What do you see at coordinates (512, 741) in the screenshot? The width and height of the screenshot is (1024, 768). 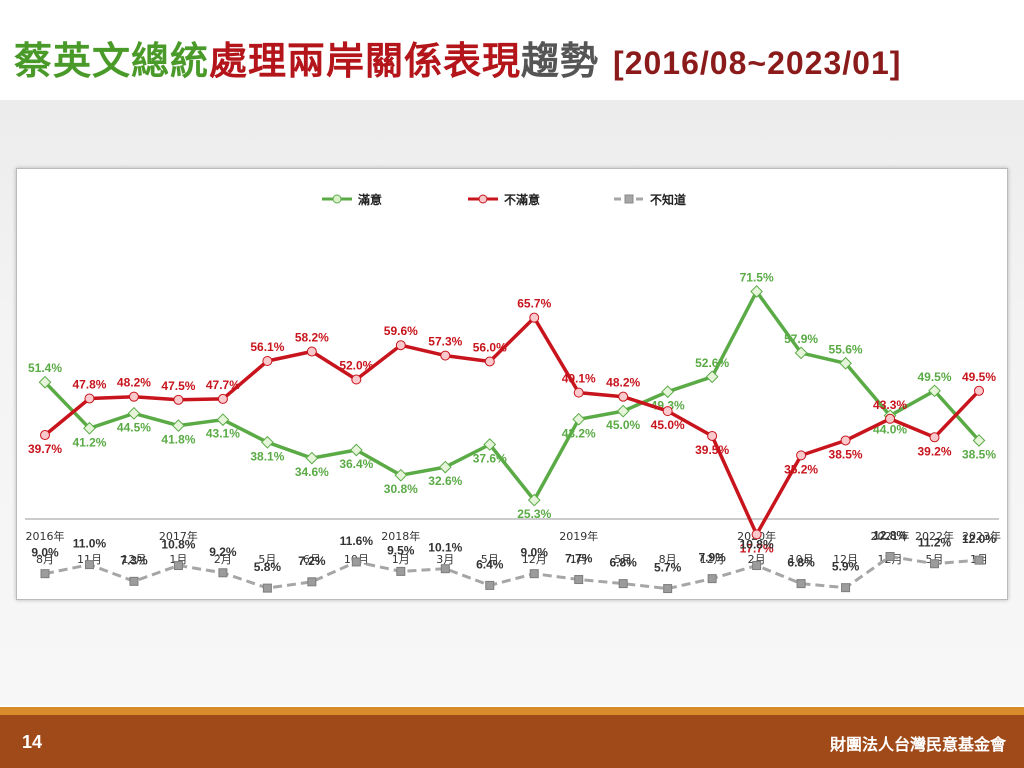 I see `footer-bar: 14 財團法人台灣民意基金會` at bounding box center [512, 741].